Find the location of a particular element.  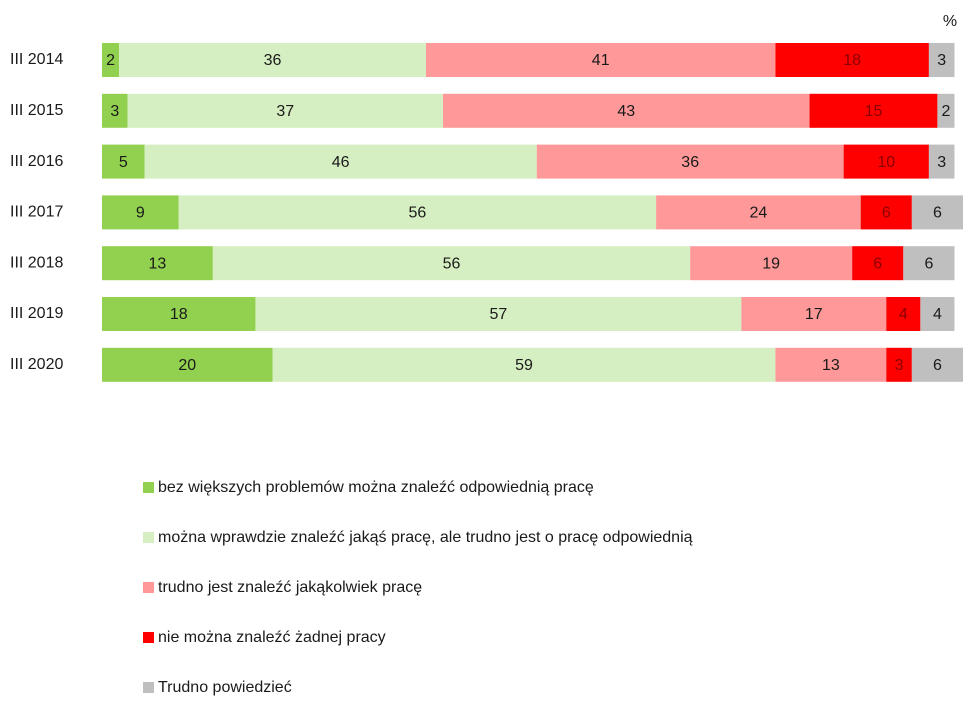

data-label: 20 is located at coordinates (187, 365).